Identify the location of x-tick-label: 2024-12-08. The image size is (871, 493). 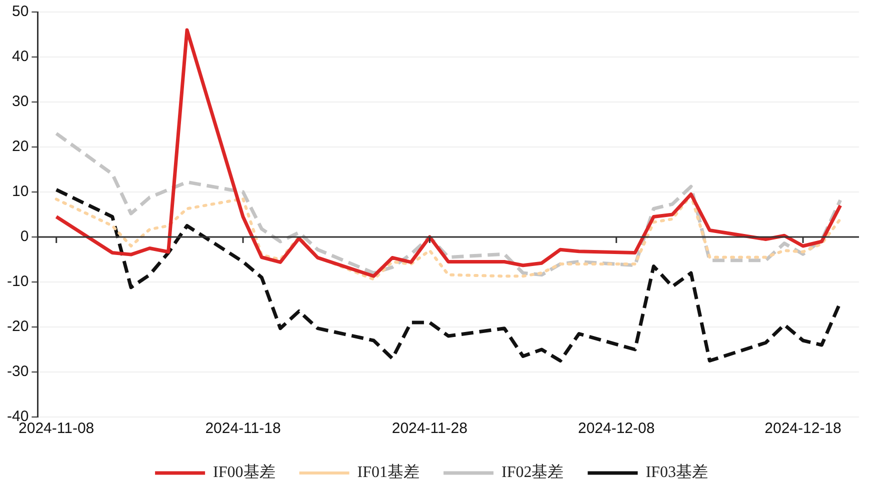
(616, 429).